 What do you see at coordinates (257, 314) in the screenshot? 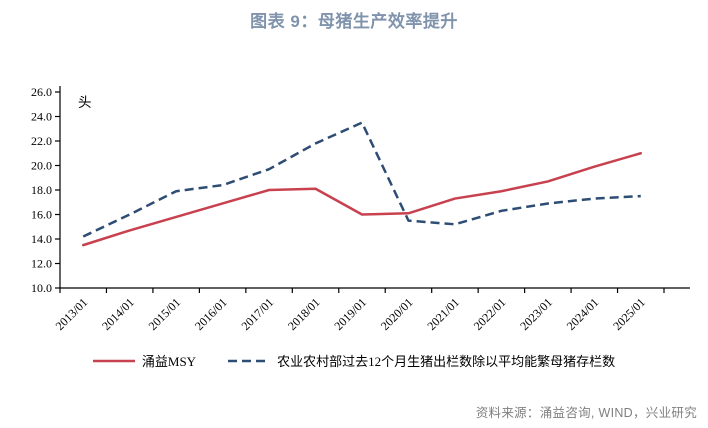
I see `x-tick-label: 2017/01` at bounding box center [257, 314].